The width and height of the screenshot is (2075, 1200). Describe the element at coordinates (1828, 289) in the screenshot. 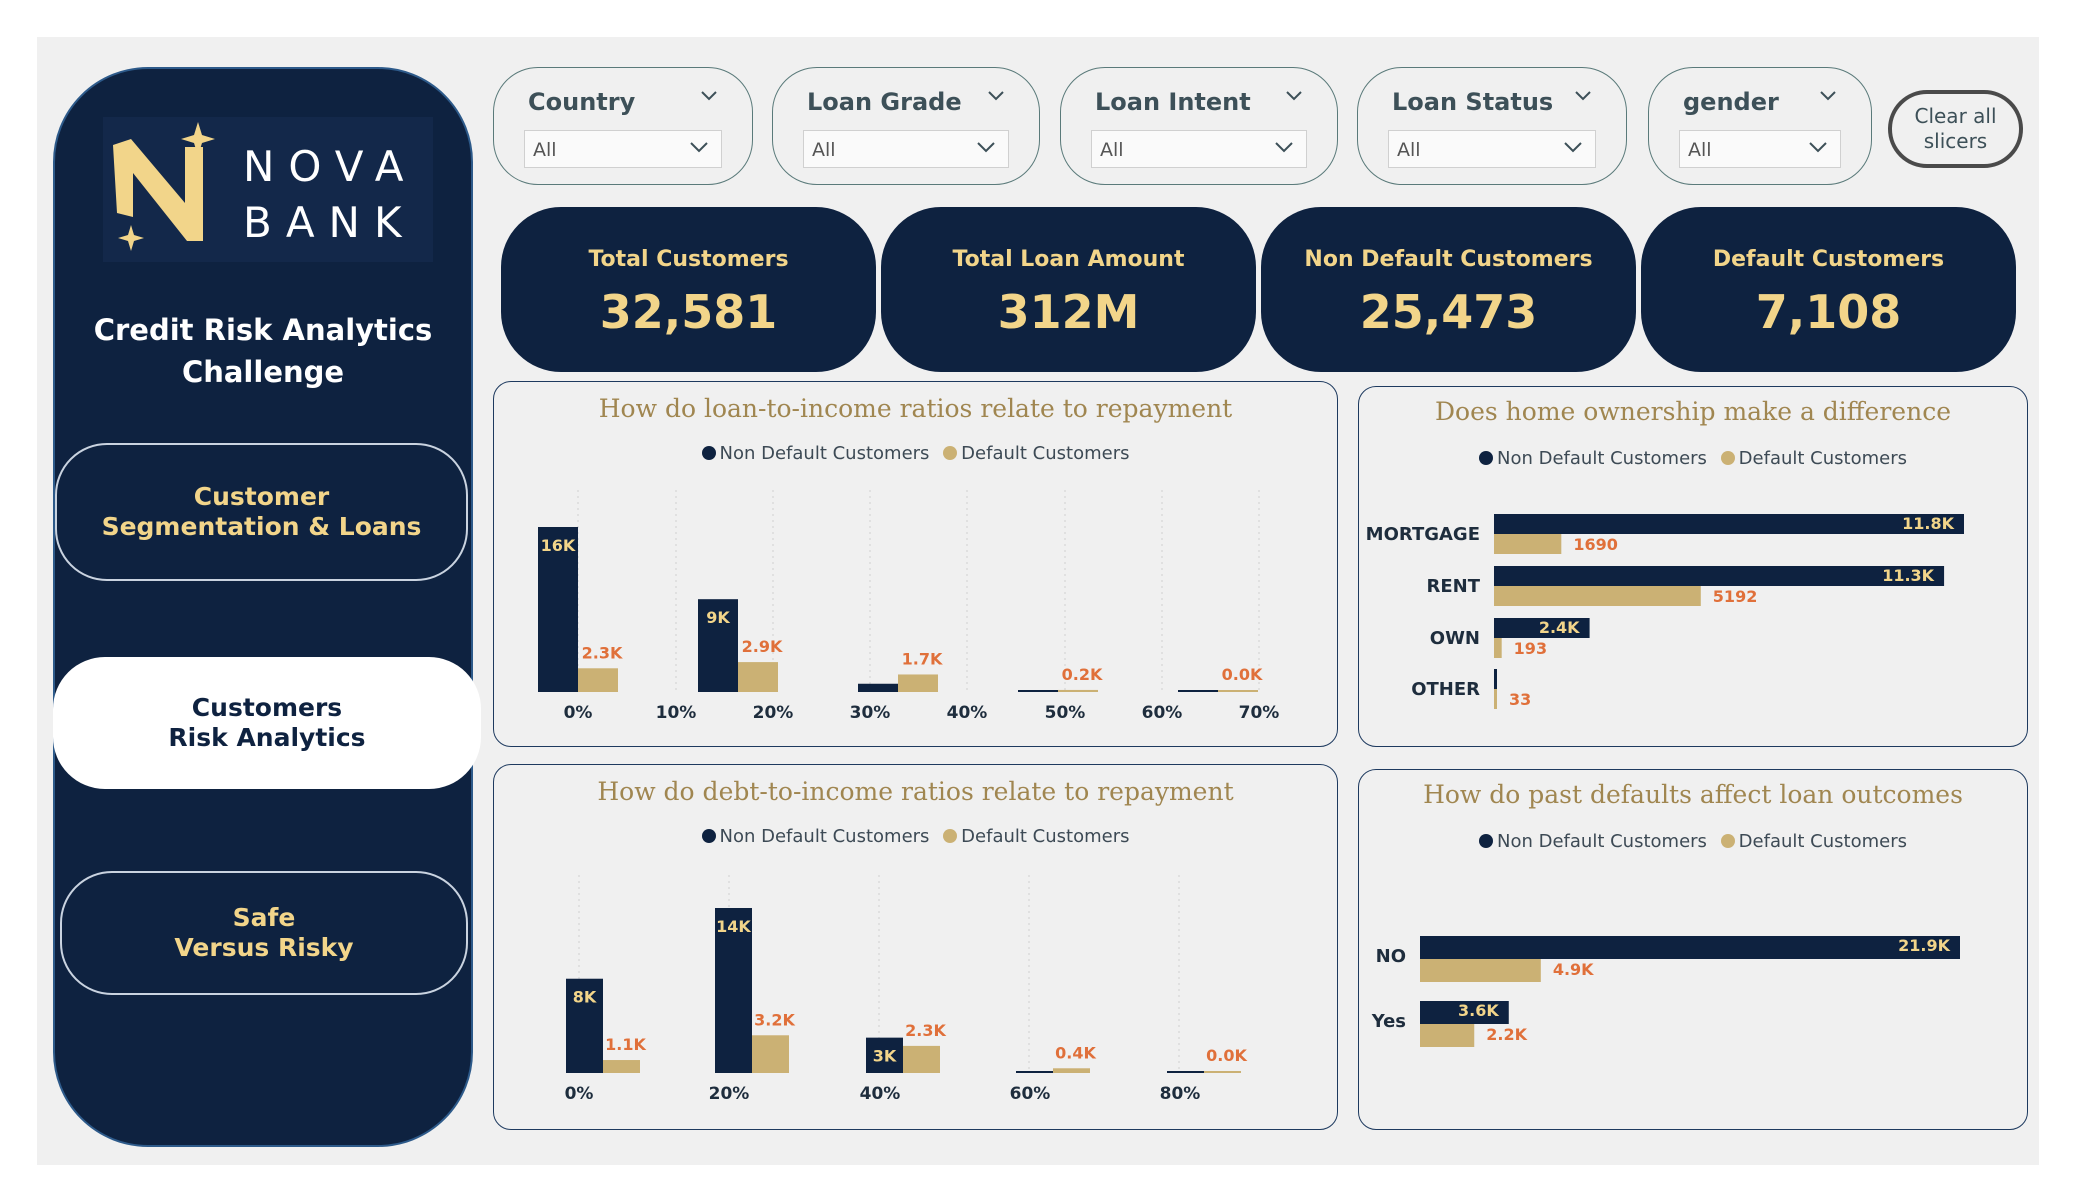

I see `kpi-default-customers: Default Customers 7,108` at that location.